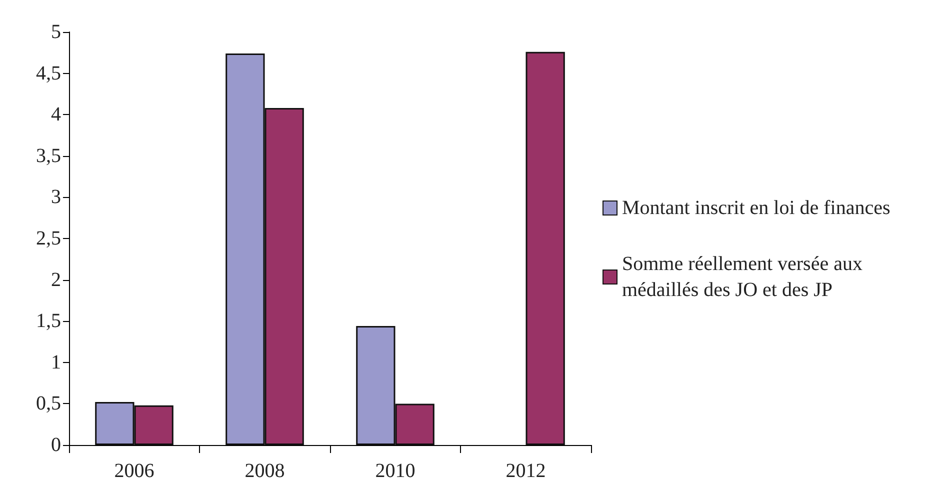 Image resolution: width=935 pixels, height=498 pixels. I want to click on y-tick-label: 3, so click(56, 197).